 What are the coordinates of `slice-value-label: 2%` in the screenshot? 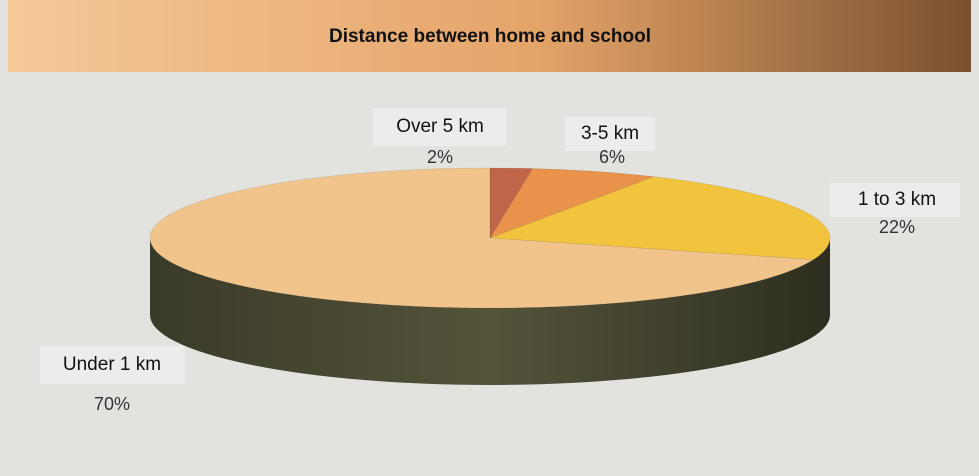 It's located at (440, 157).